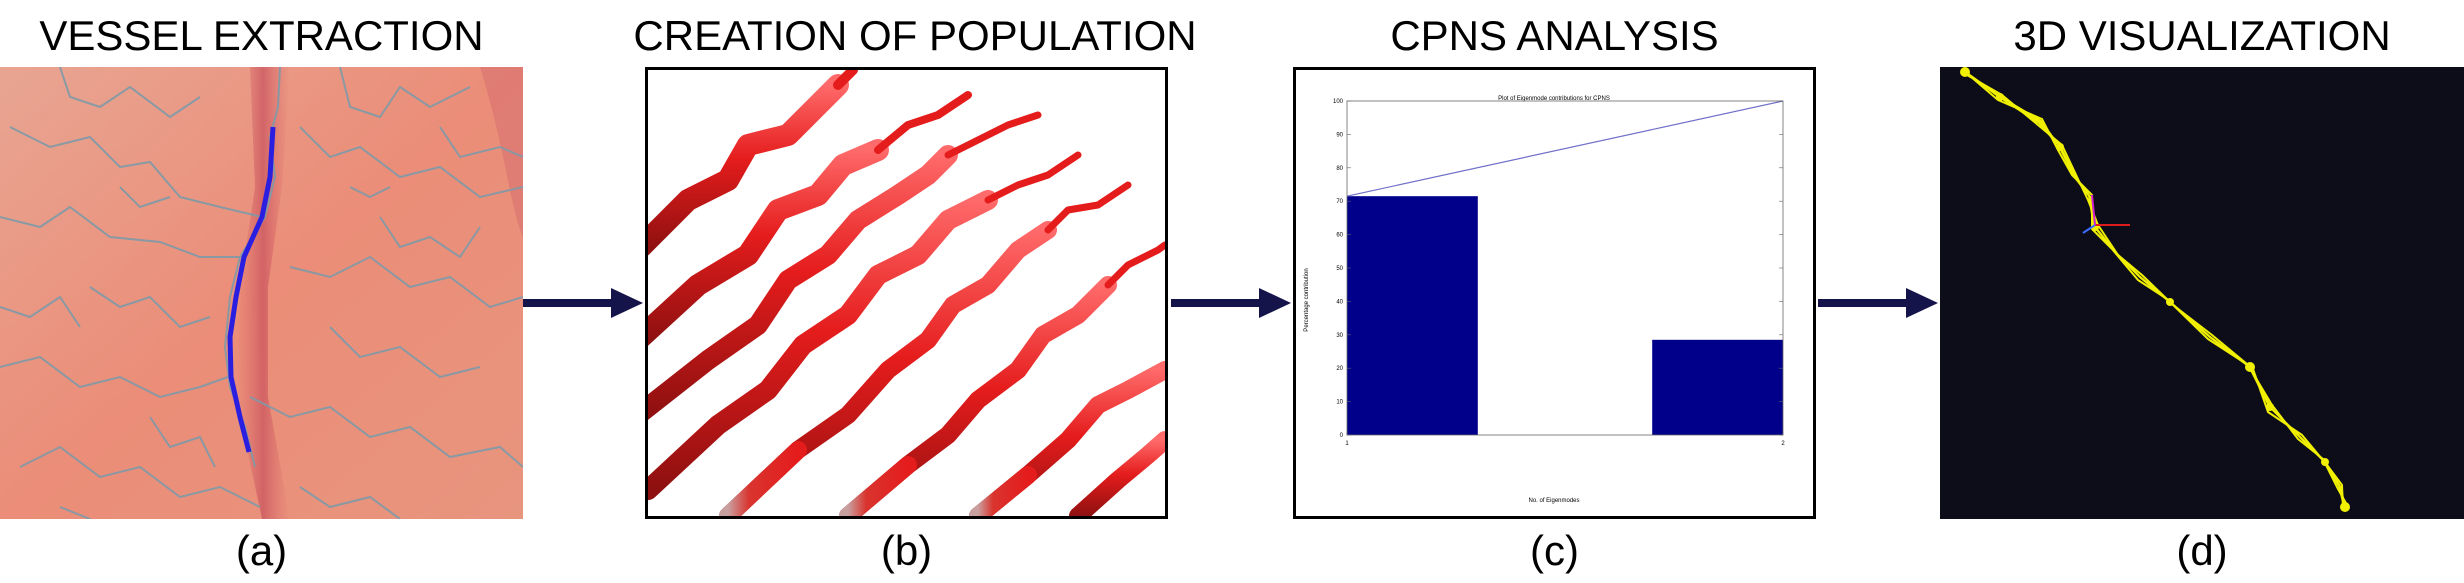 The width and height of the screenshot is (2464, 583). What do you see at coordinates (1554, 99) in the screenshot?
I see `chart-title: Plot of Eigenmode contributions for CPNS` at bounding box center [1554, 99].